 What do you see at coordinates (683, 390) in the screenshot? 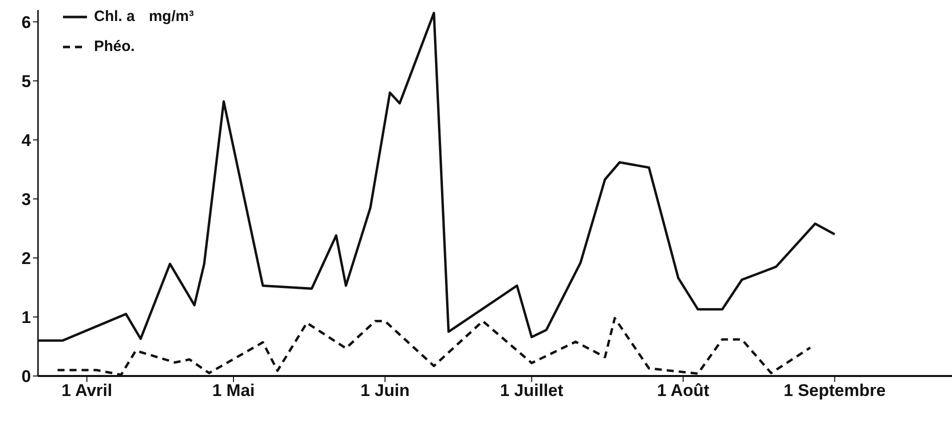
I see `x-tick-label: 1 Août` at bounding box center [683, 390].